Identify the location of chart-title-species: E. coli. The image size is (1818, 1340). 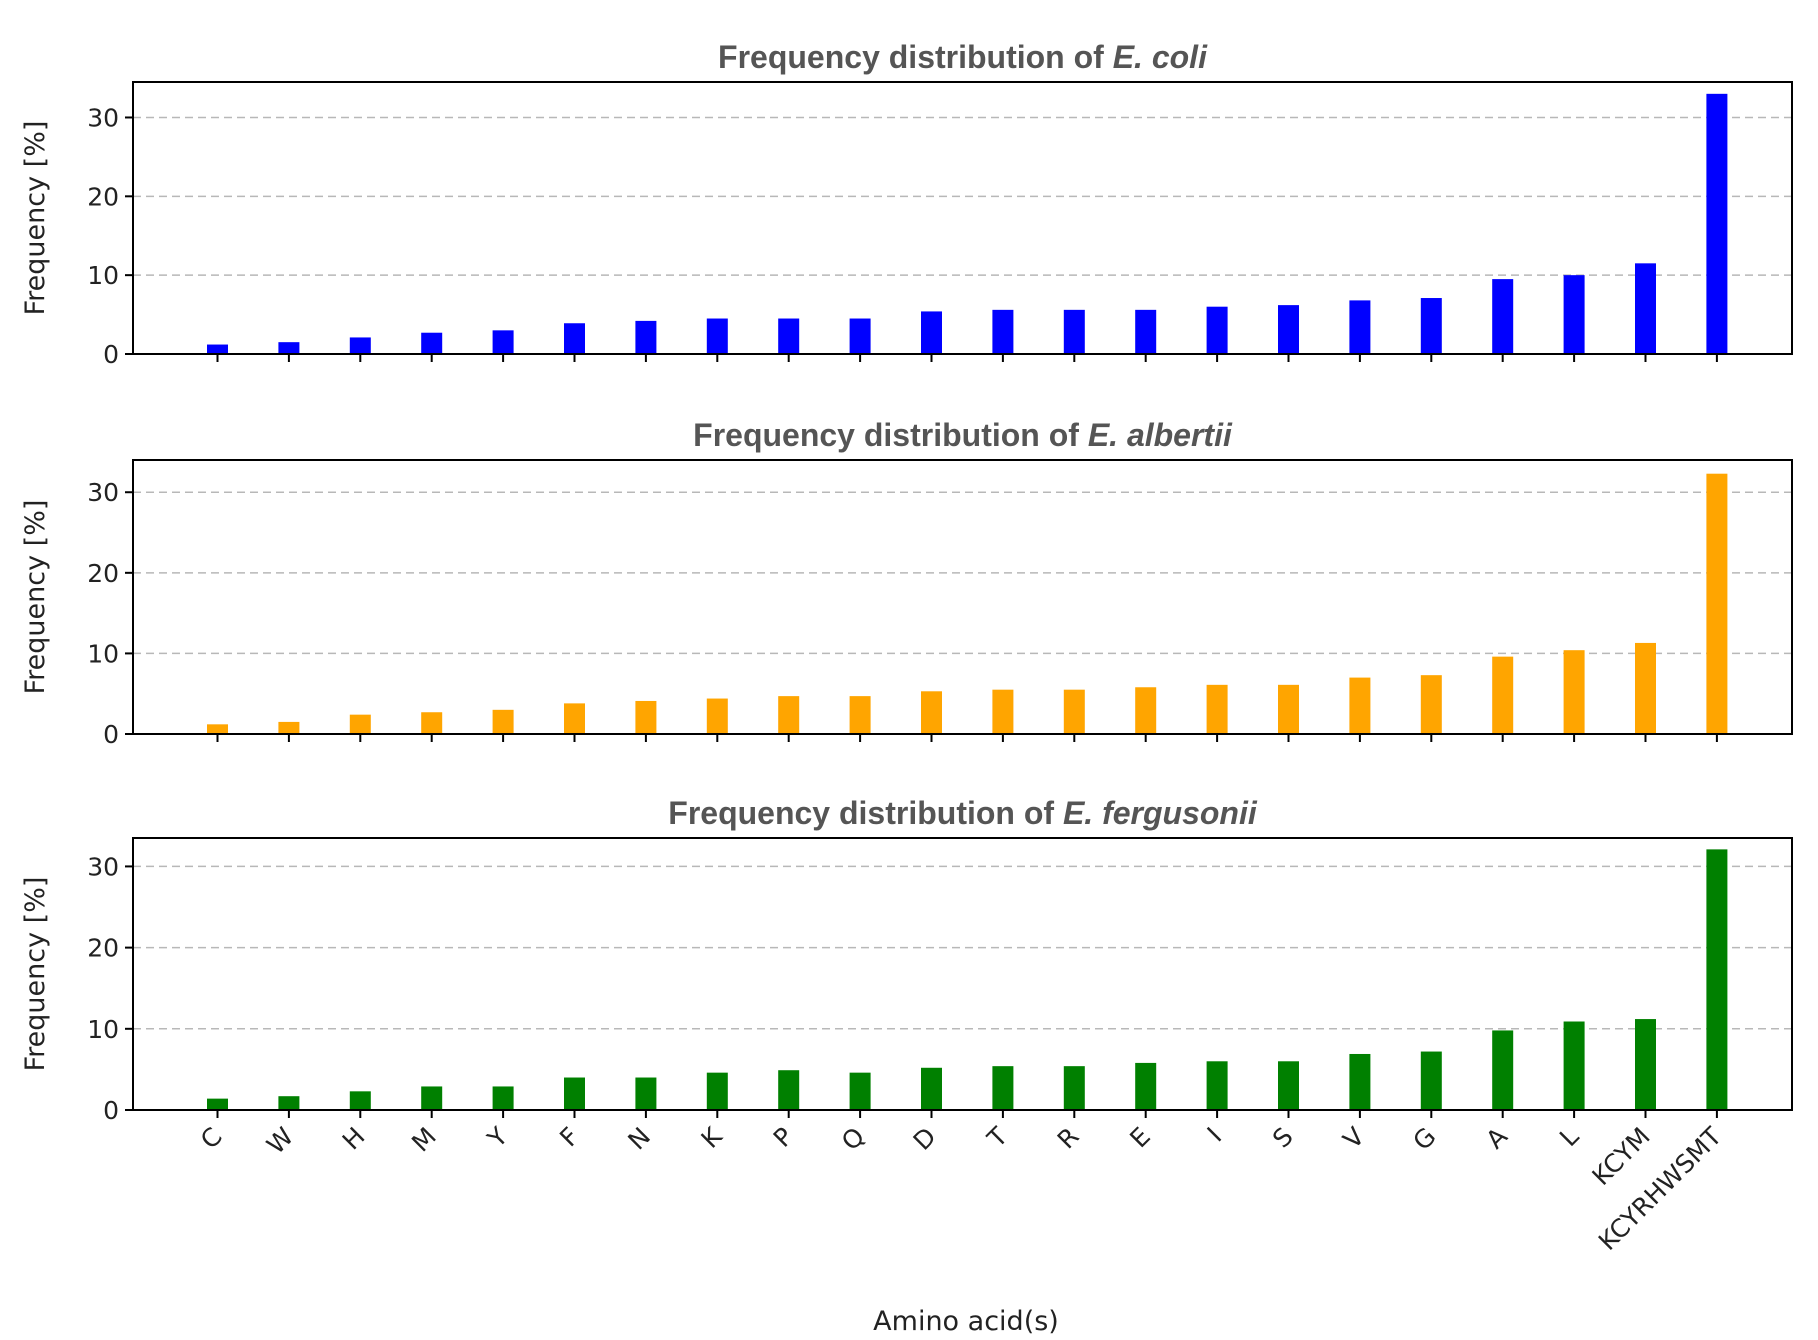
(1160, 57).